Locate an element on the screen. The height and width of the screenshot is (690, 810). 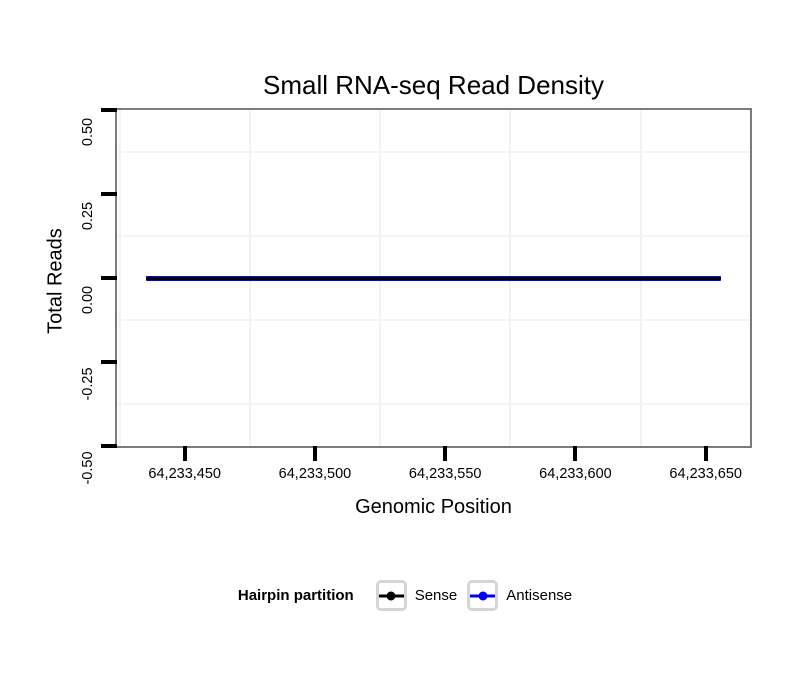
x-axis-title: Genomic Position is located at coordinates (433, 507).